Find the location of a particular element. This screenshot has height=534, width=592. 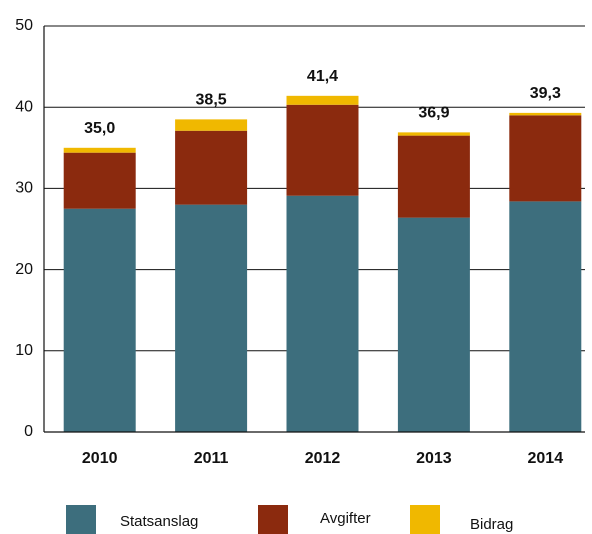

total-label: 41,4 is located at coordinates (322, 76).